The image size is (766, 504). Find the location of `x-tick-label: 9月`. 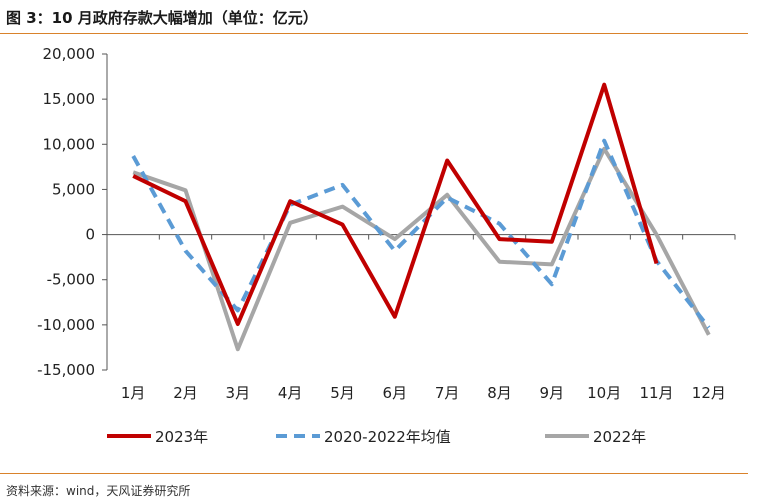

x-tick-label: 9月 is located at coordinates (552, 393).